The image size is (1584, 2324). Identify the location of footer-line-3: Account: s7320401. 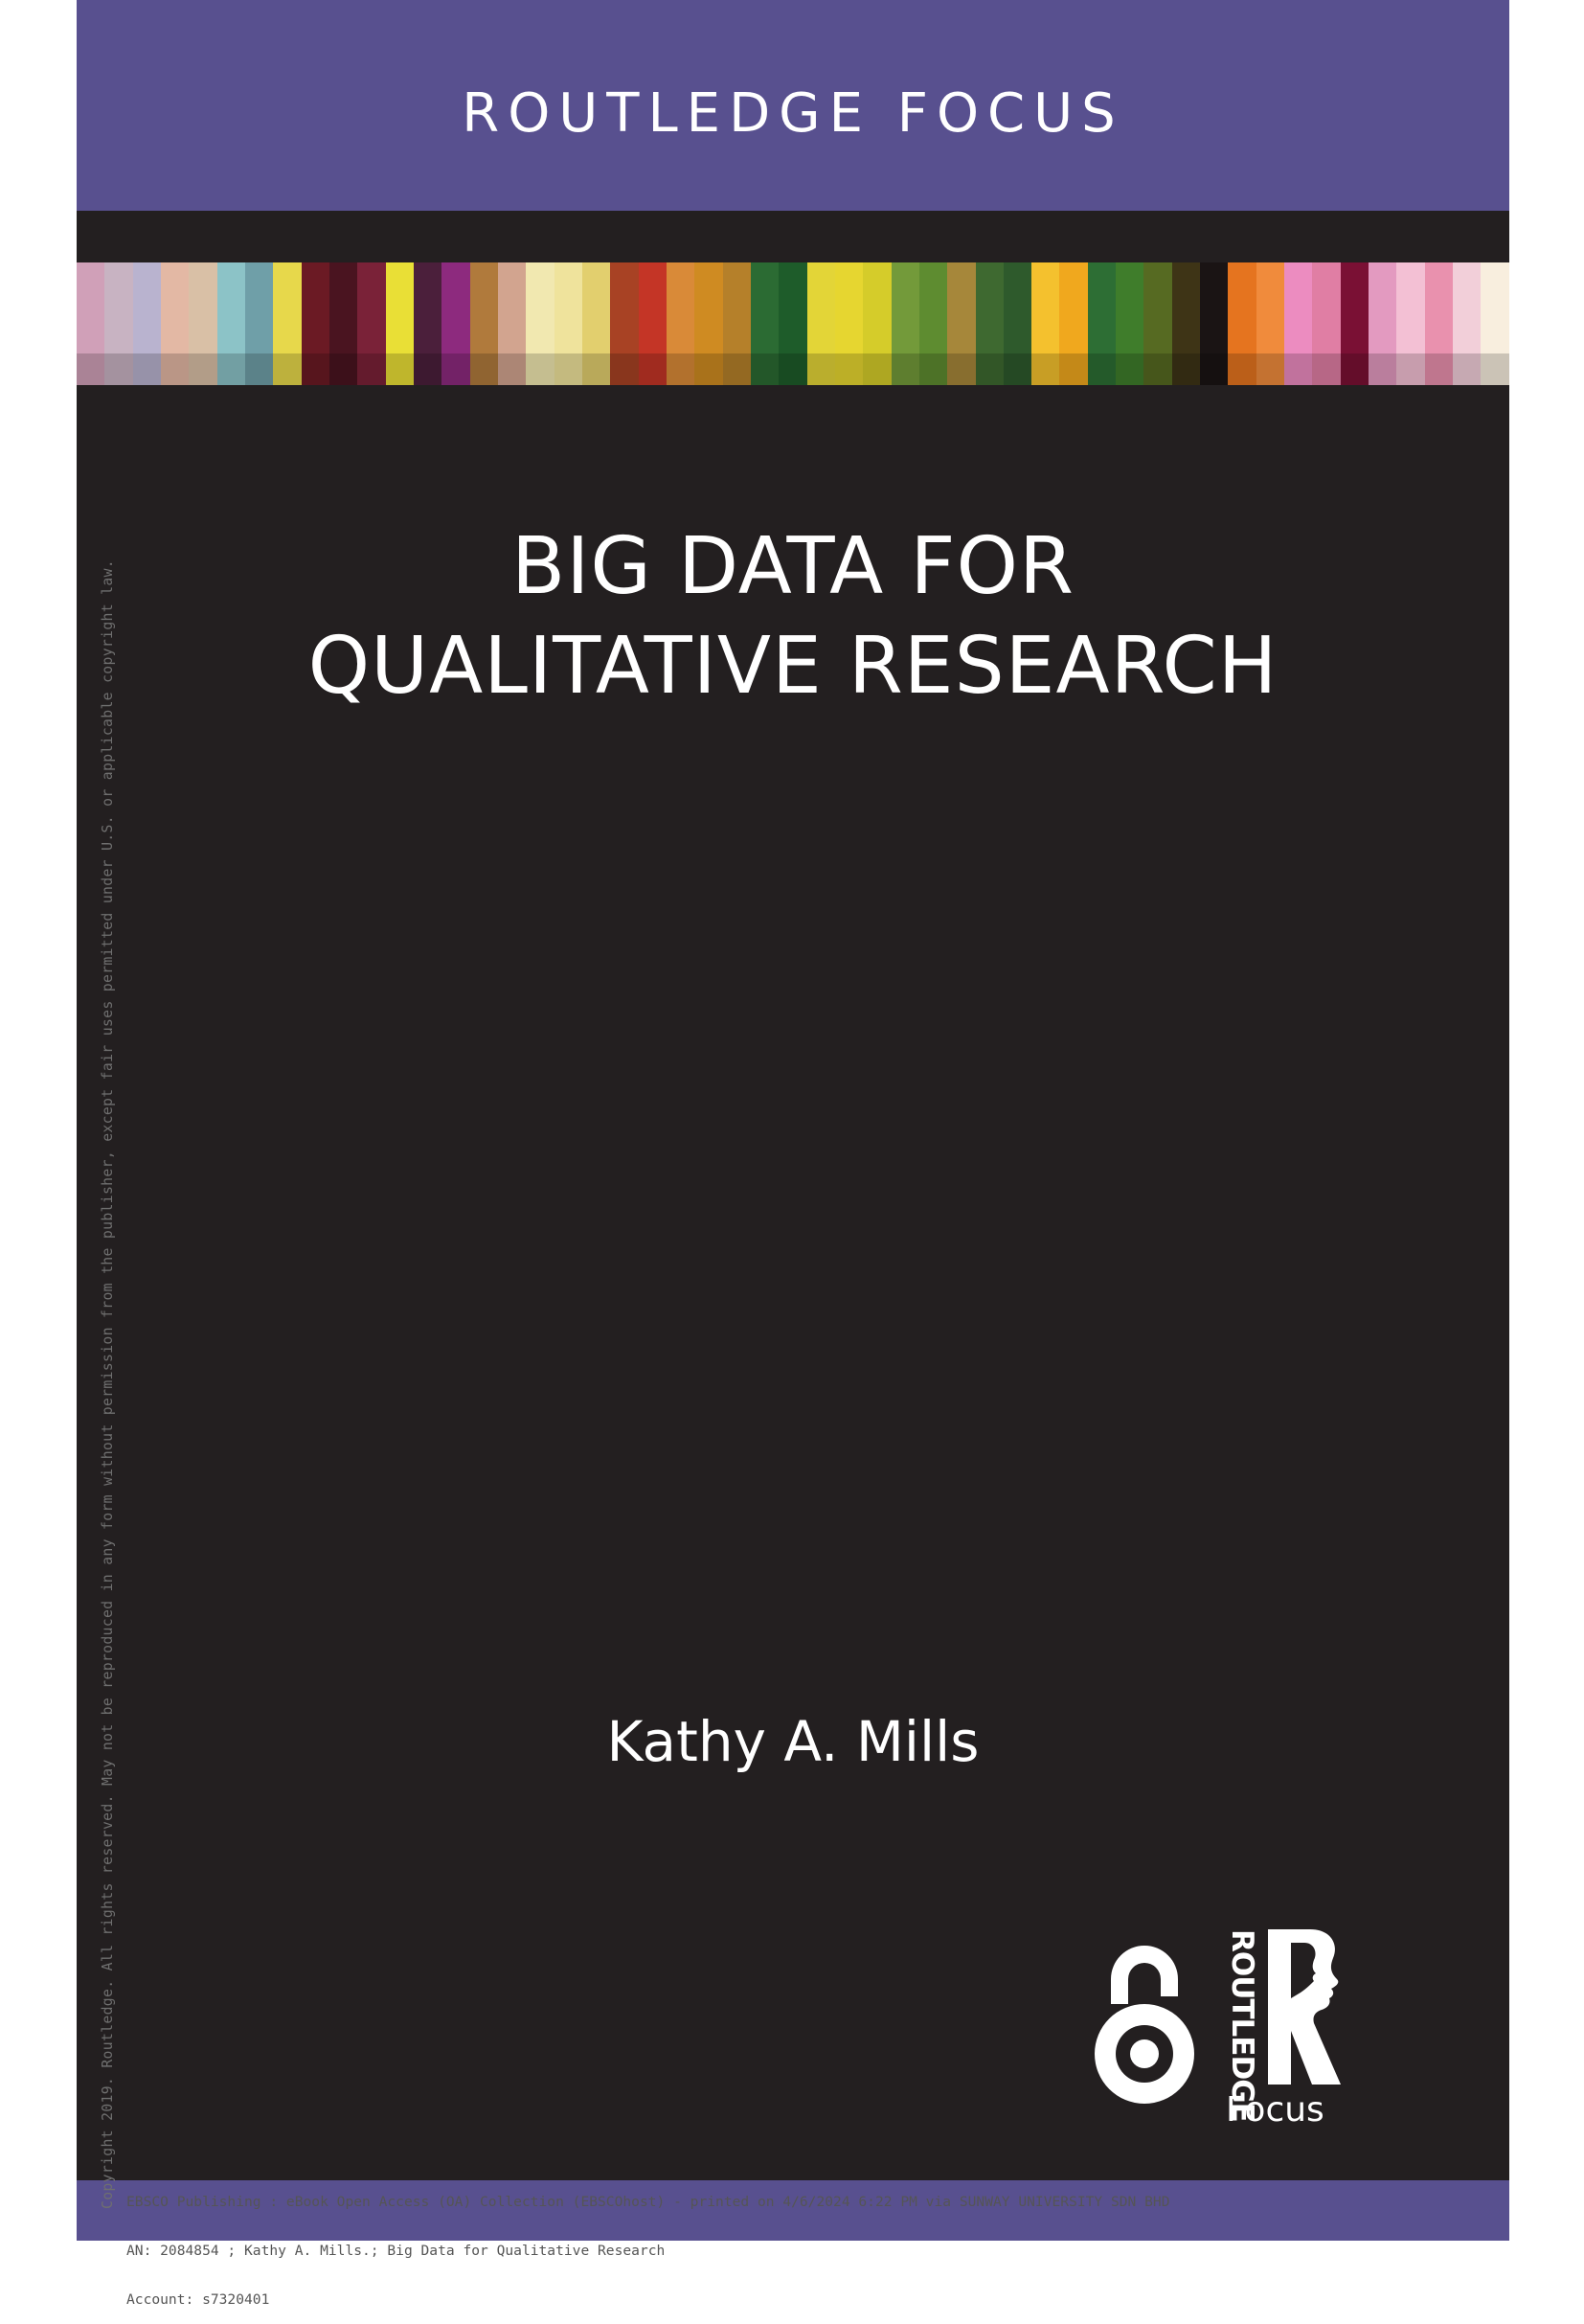
(648, 2299).